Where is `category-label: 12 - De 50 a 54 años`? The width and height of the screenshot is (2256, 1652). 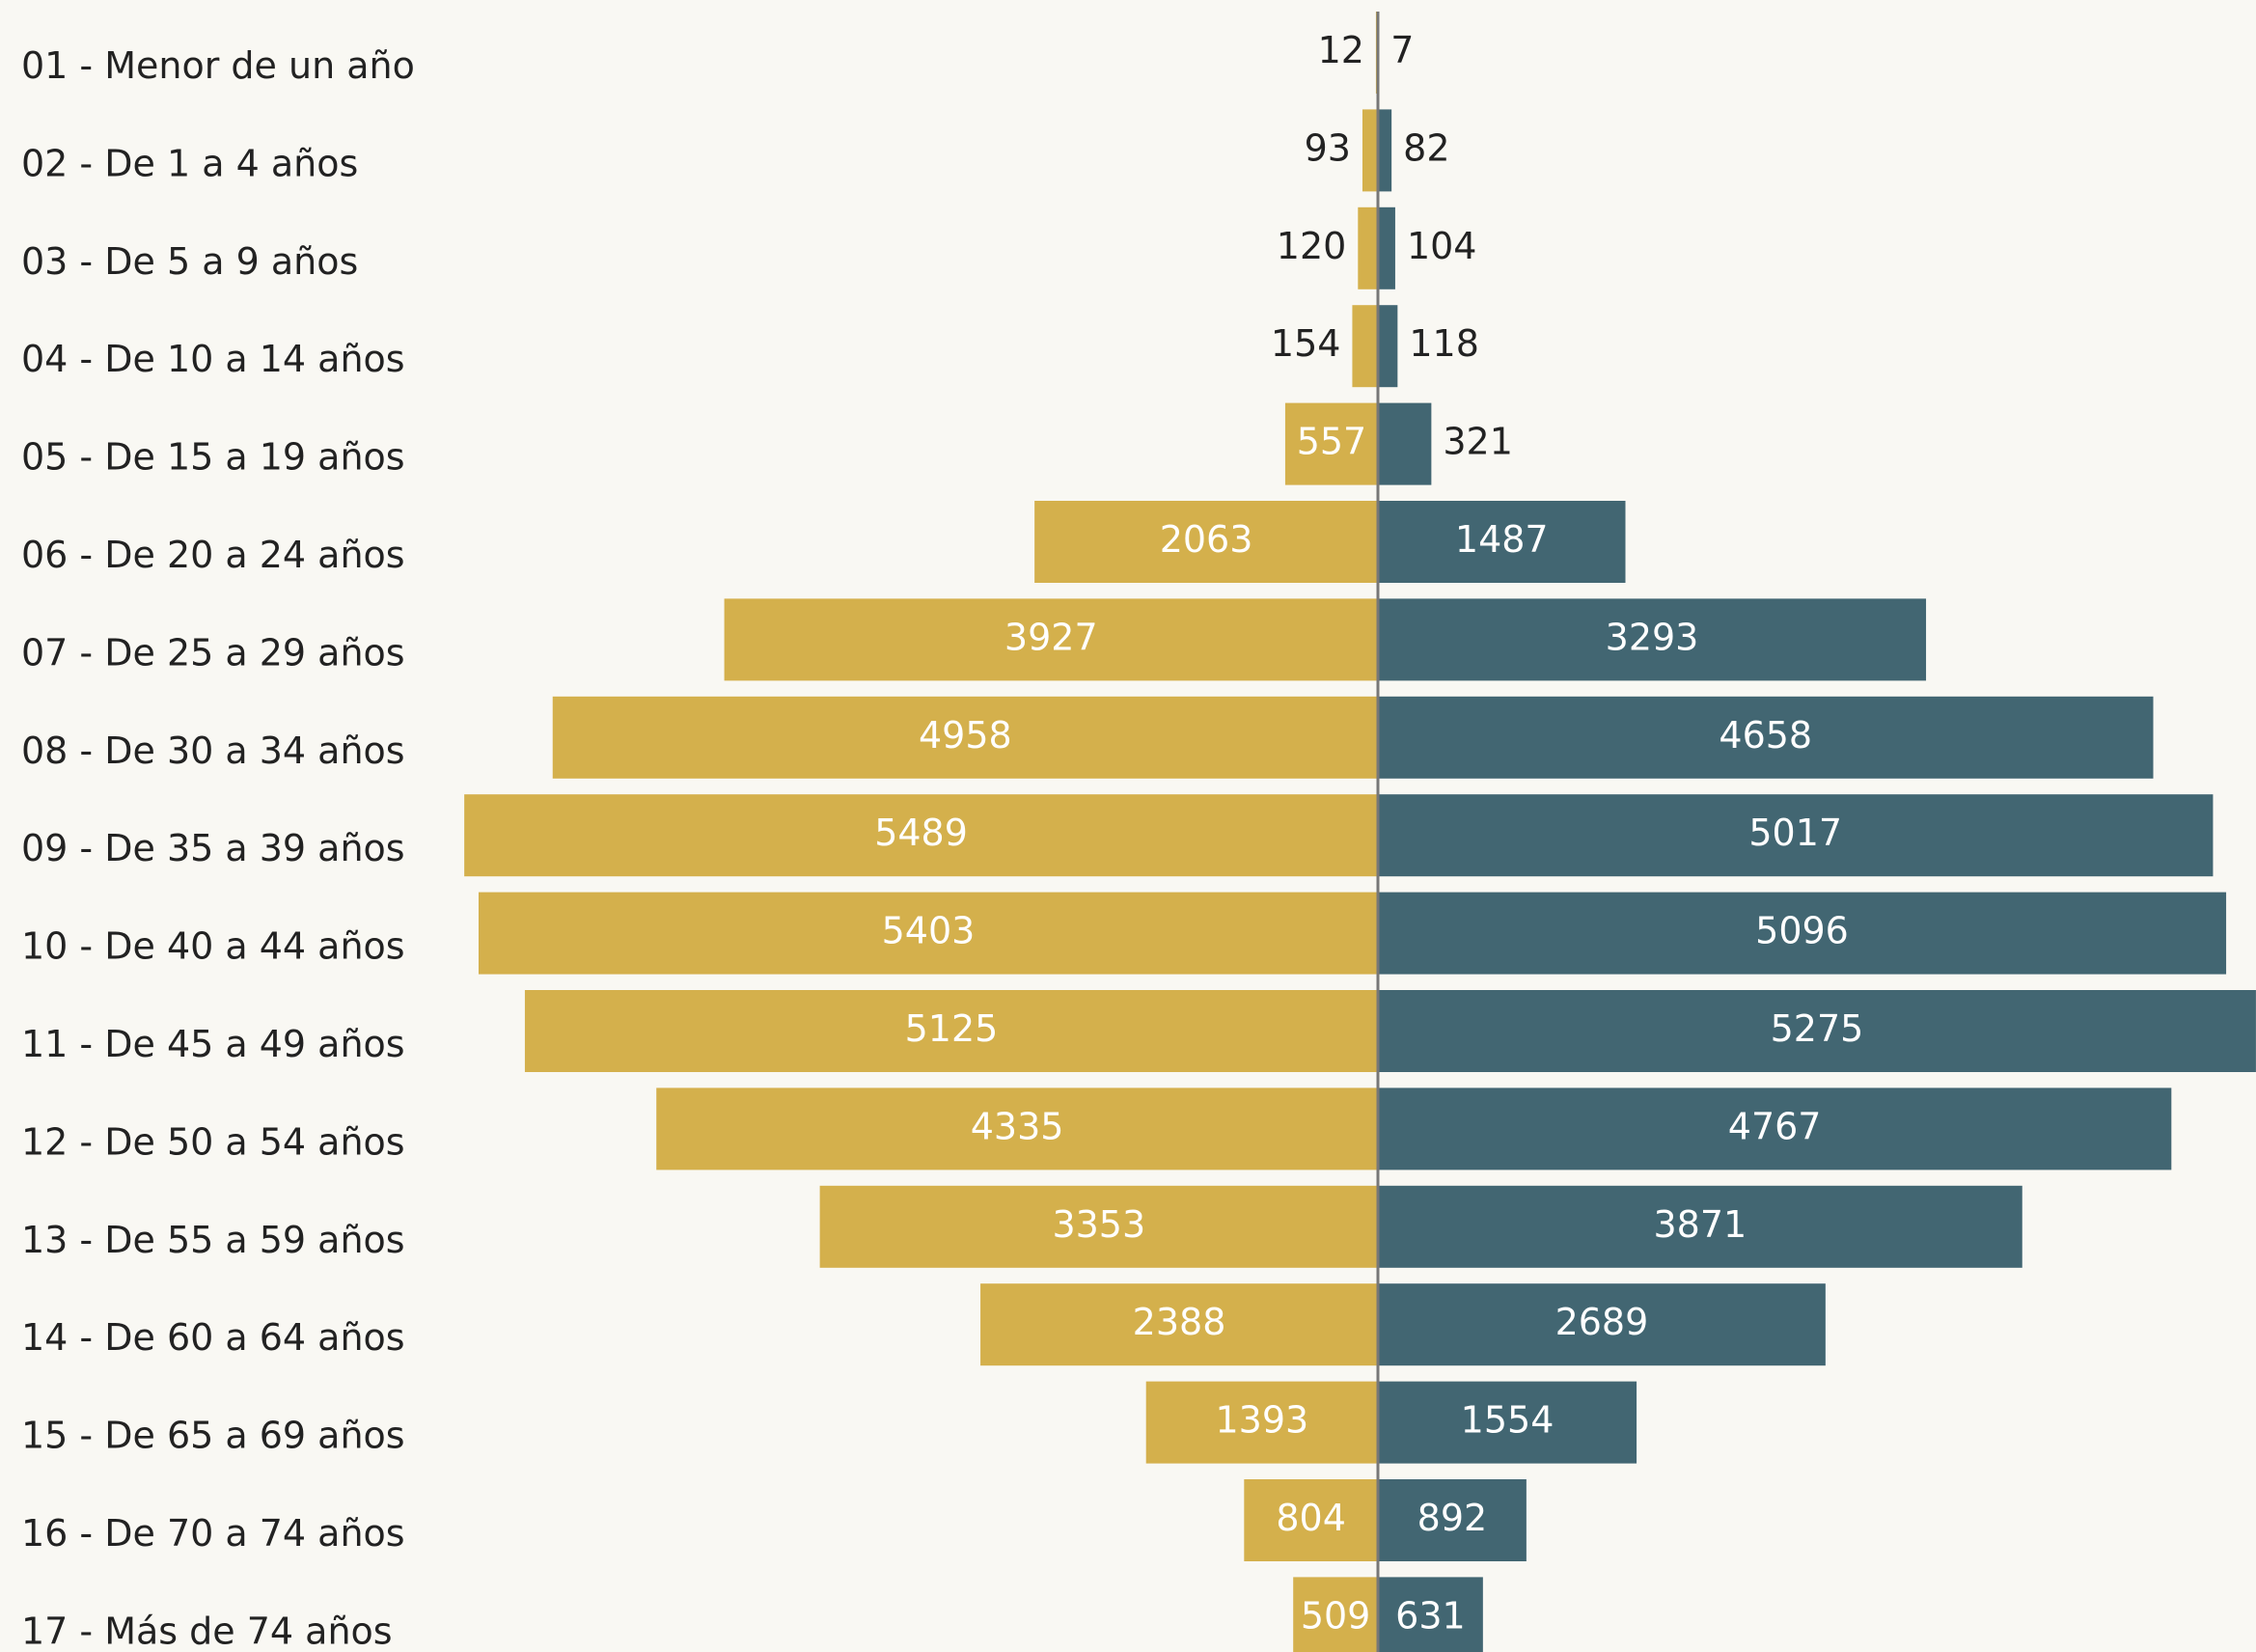 category-label: 12 - De 50 a 54 años is located at coordinates (213, 1141).